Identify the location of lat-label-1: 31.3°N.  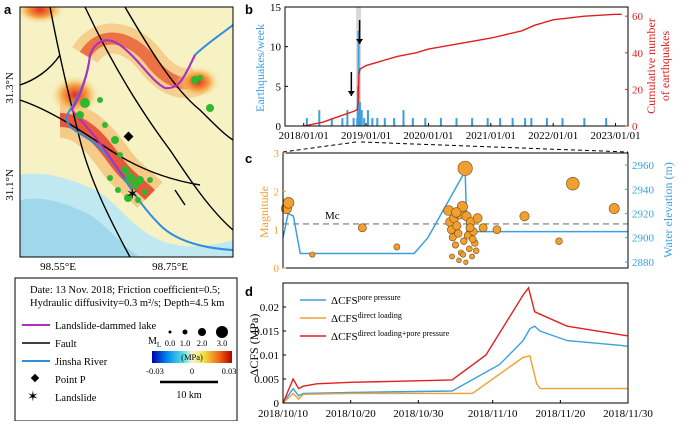
(10, 88).